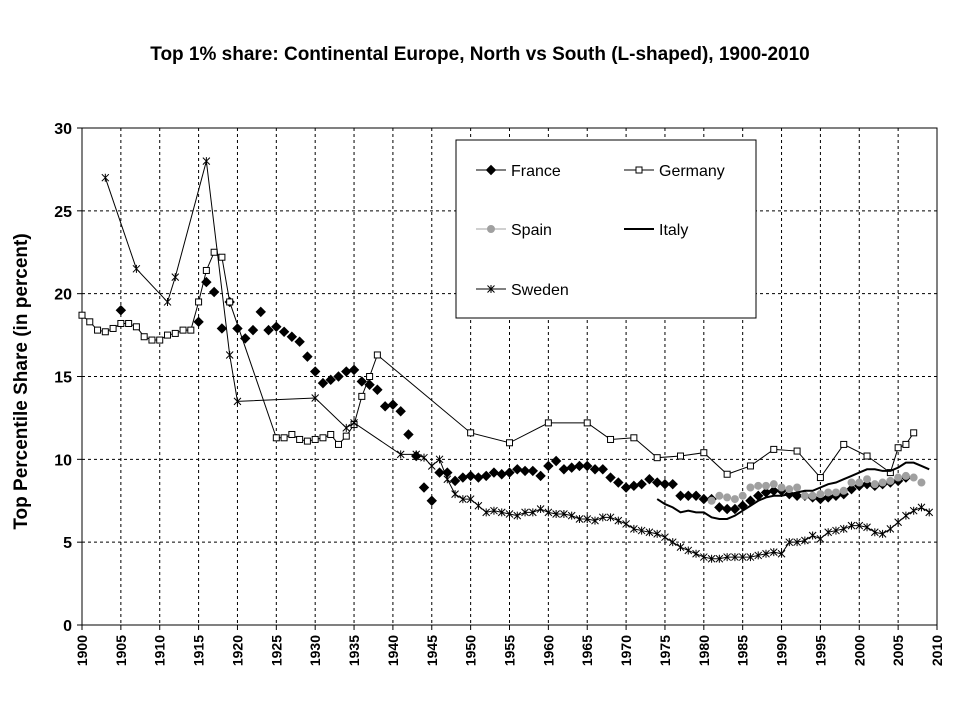 This screenshot has height=720, width=960. I want to click on x-tick-label: 1925, so click(276, 650).